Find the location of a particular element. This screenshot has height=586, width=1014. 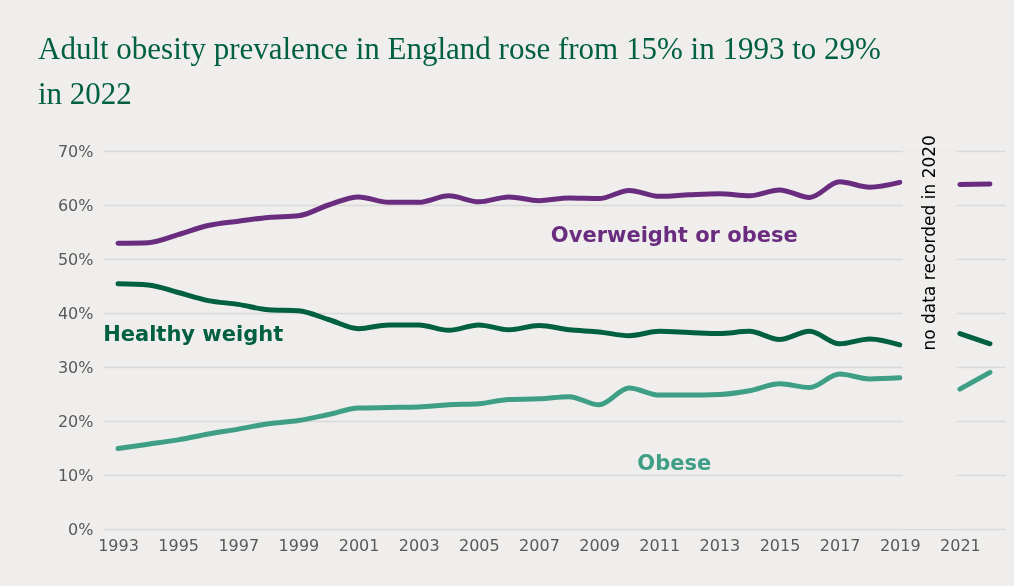

x-tick-label: 2021 is located at coordinates (960, 545).